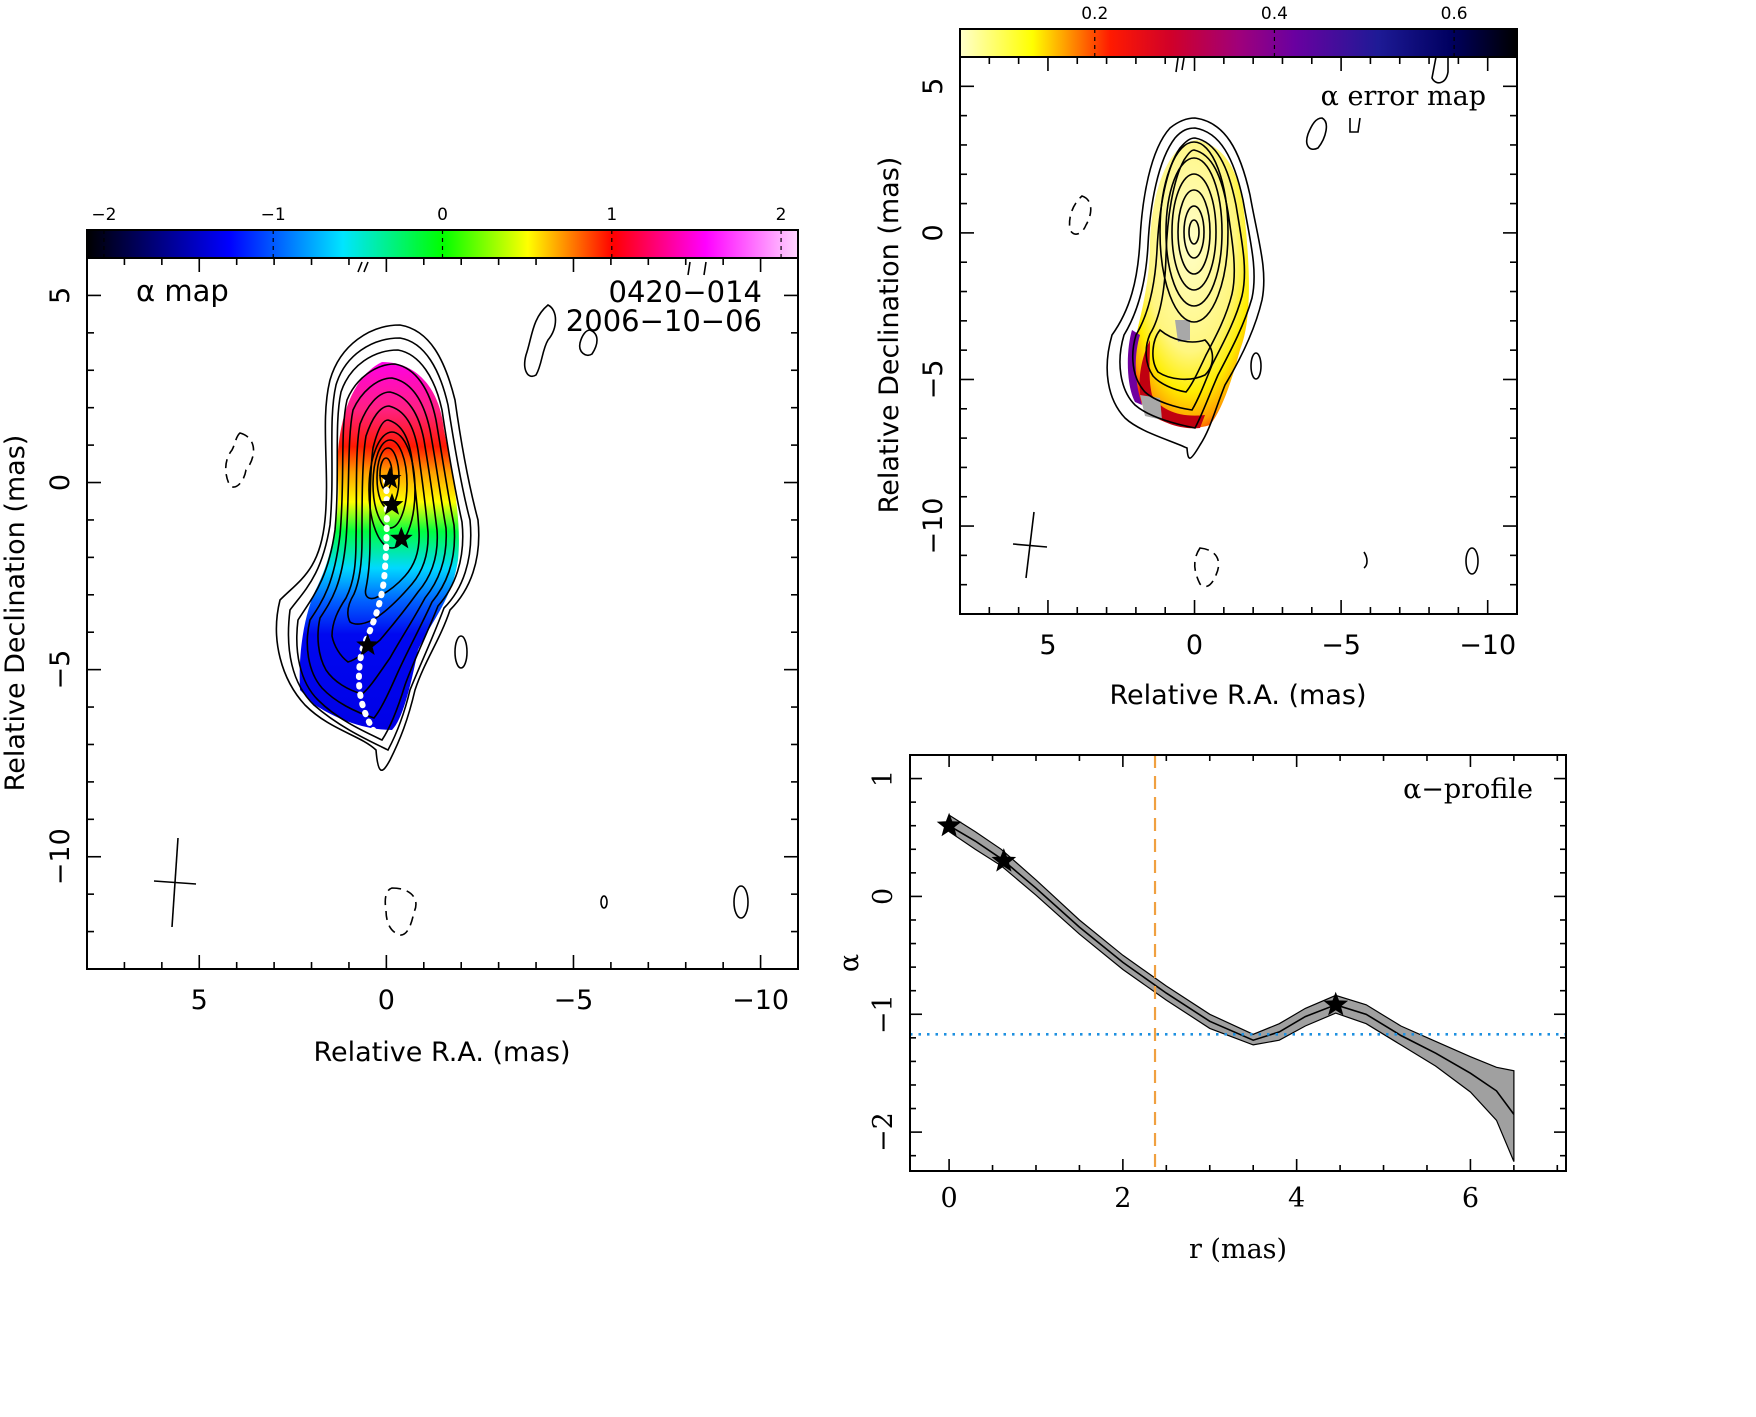  Describe the element at coordinates (1238, 1249) in the screenshot. I see `profile-x-axis-label: r (mas)` at that location.